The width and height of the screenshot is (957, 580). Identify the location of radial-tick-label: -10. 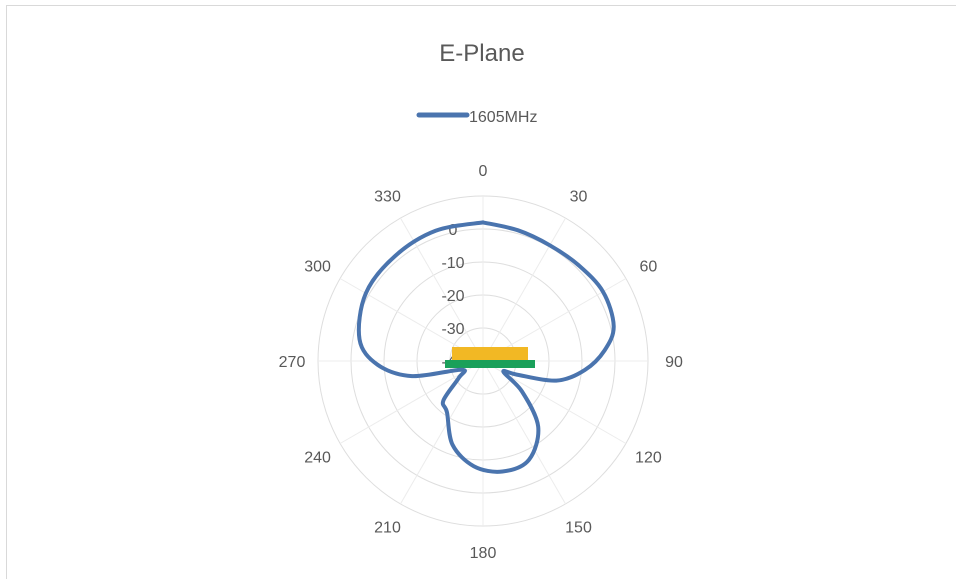
(452, 263).